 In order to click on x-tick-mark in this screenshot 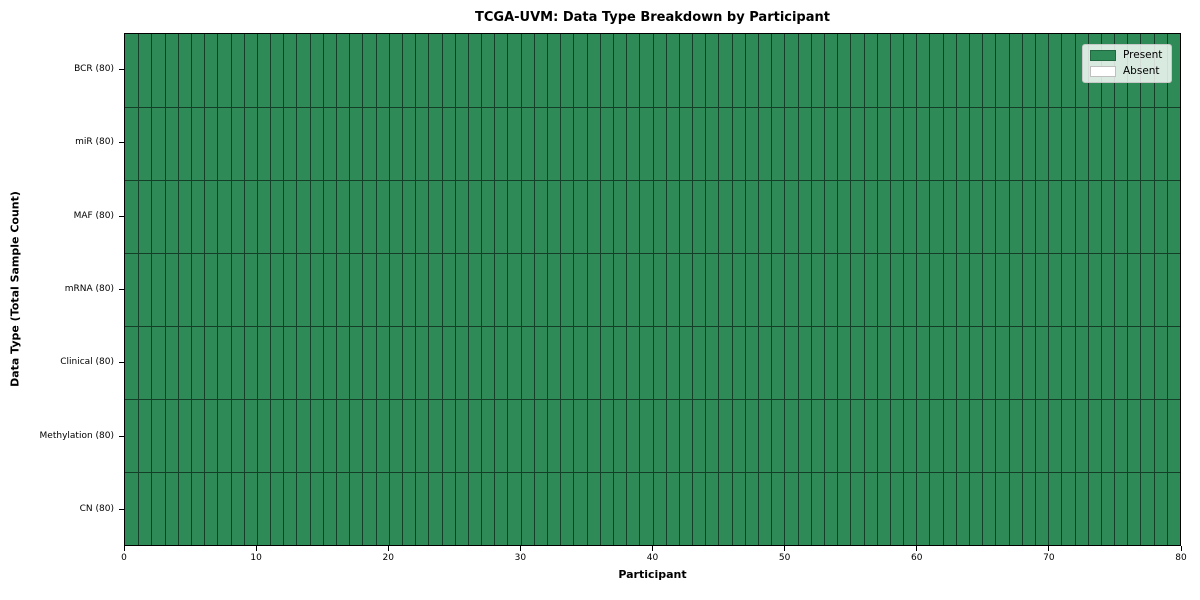, I will do `click(520, 548)`.